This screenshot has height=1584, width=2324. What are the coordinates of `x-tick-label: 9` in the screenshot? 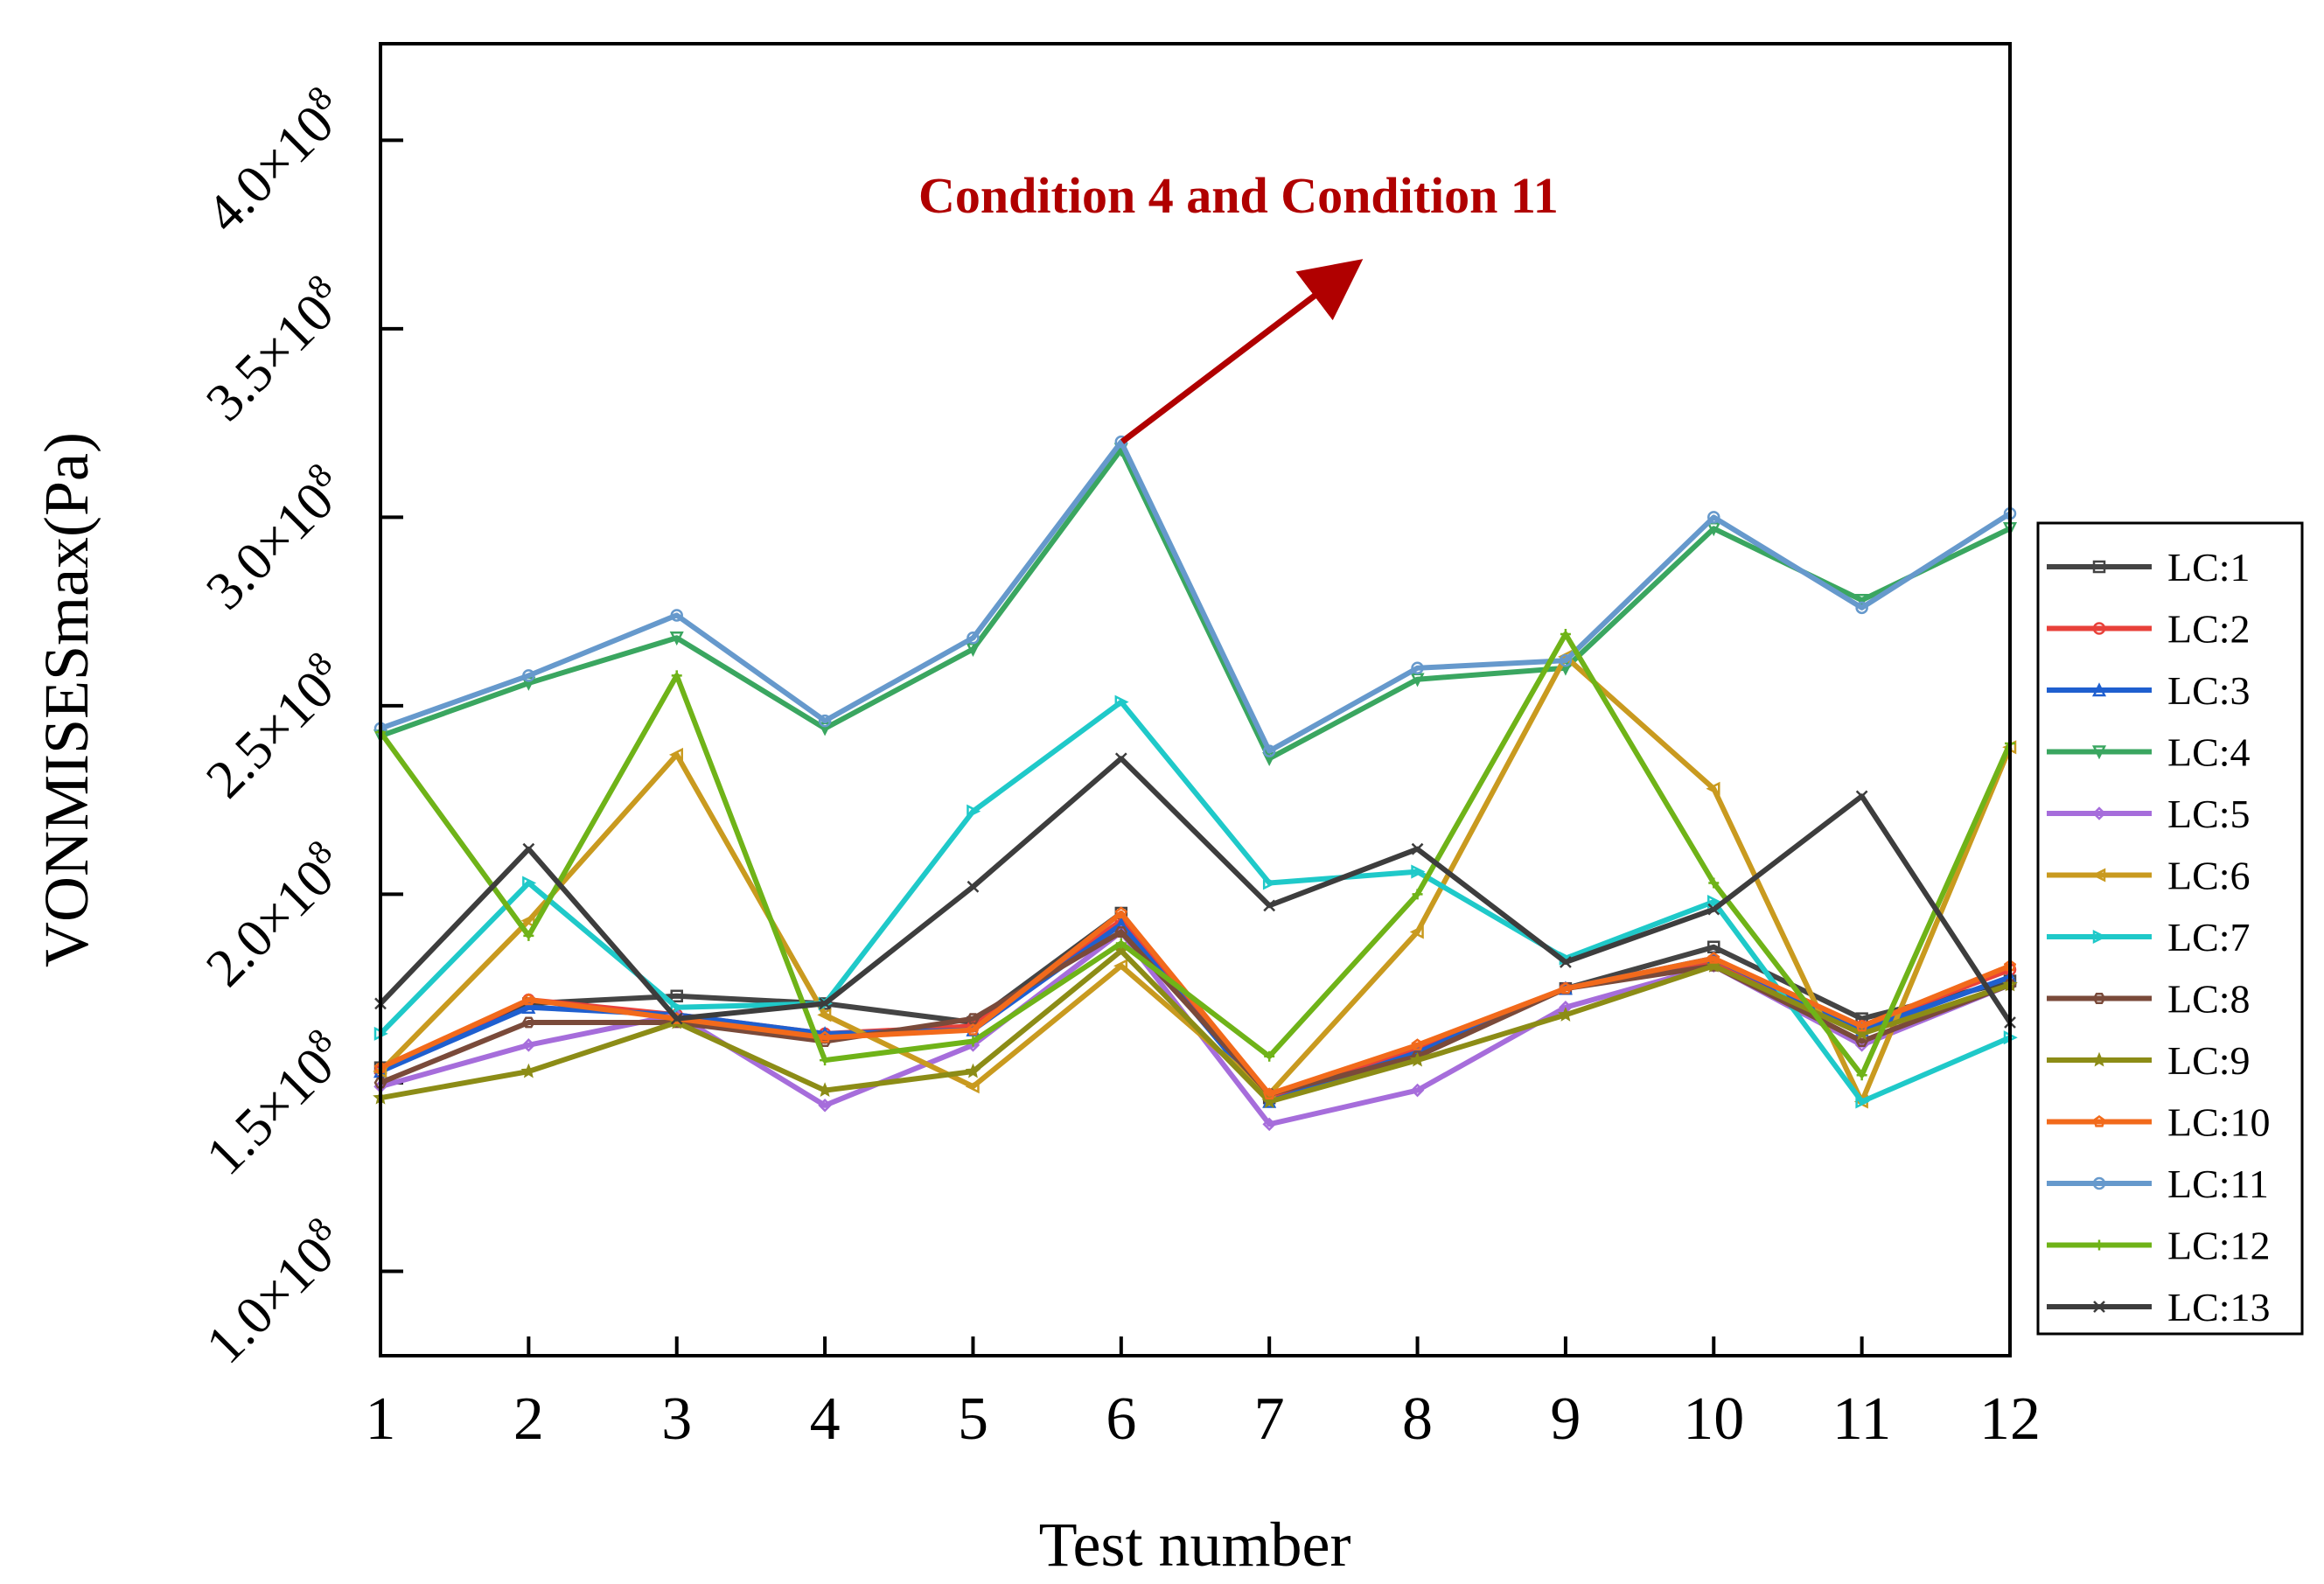 It's located at (1565, 1419).